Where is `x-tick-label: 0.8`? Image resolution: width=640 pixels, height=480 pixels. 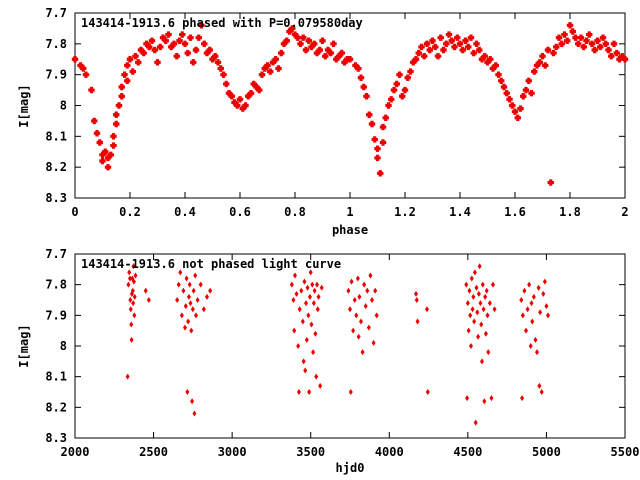 x-tick-label: 0.8 is located at coordinates (295, 212).